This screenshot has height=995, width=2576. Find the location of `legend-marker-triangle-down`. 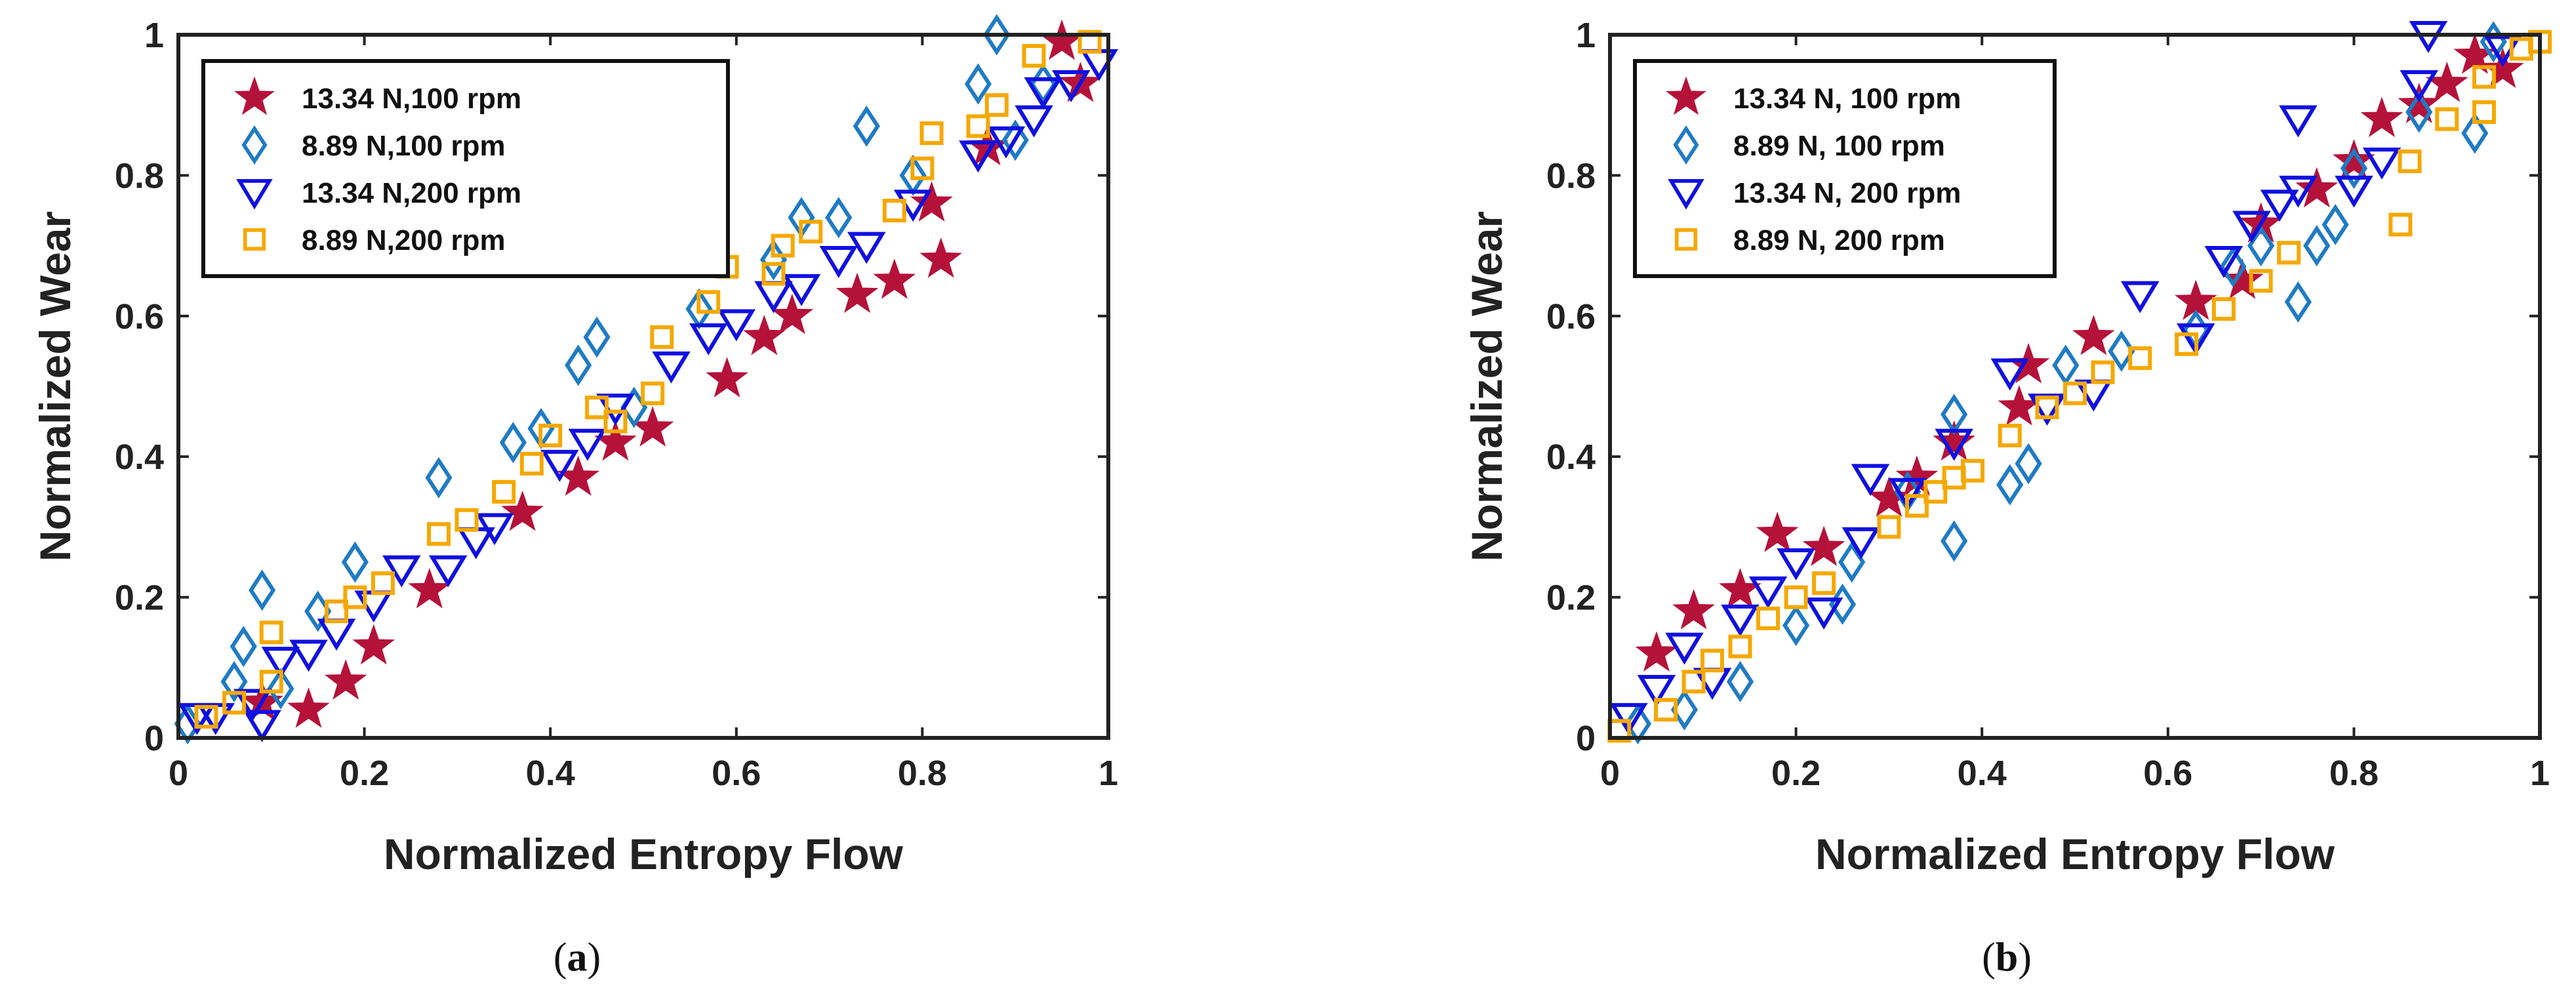

legend-marker-triangle-down is located at coordinates (254, 194).